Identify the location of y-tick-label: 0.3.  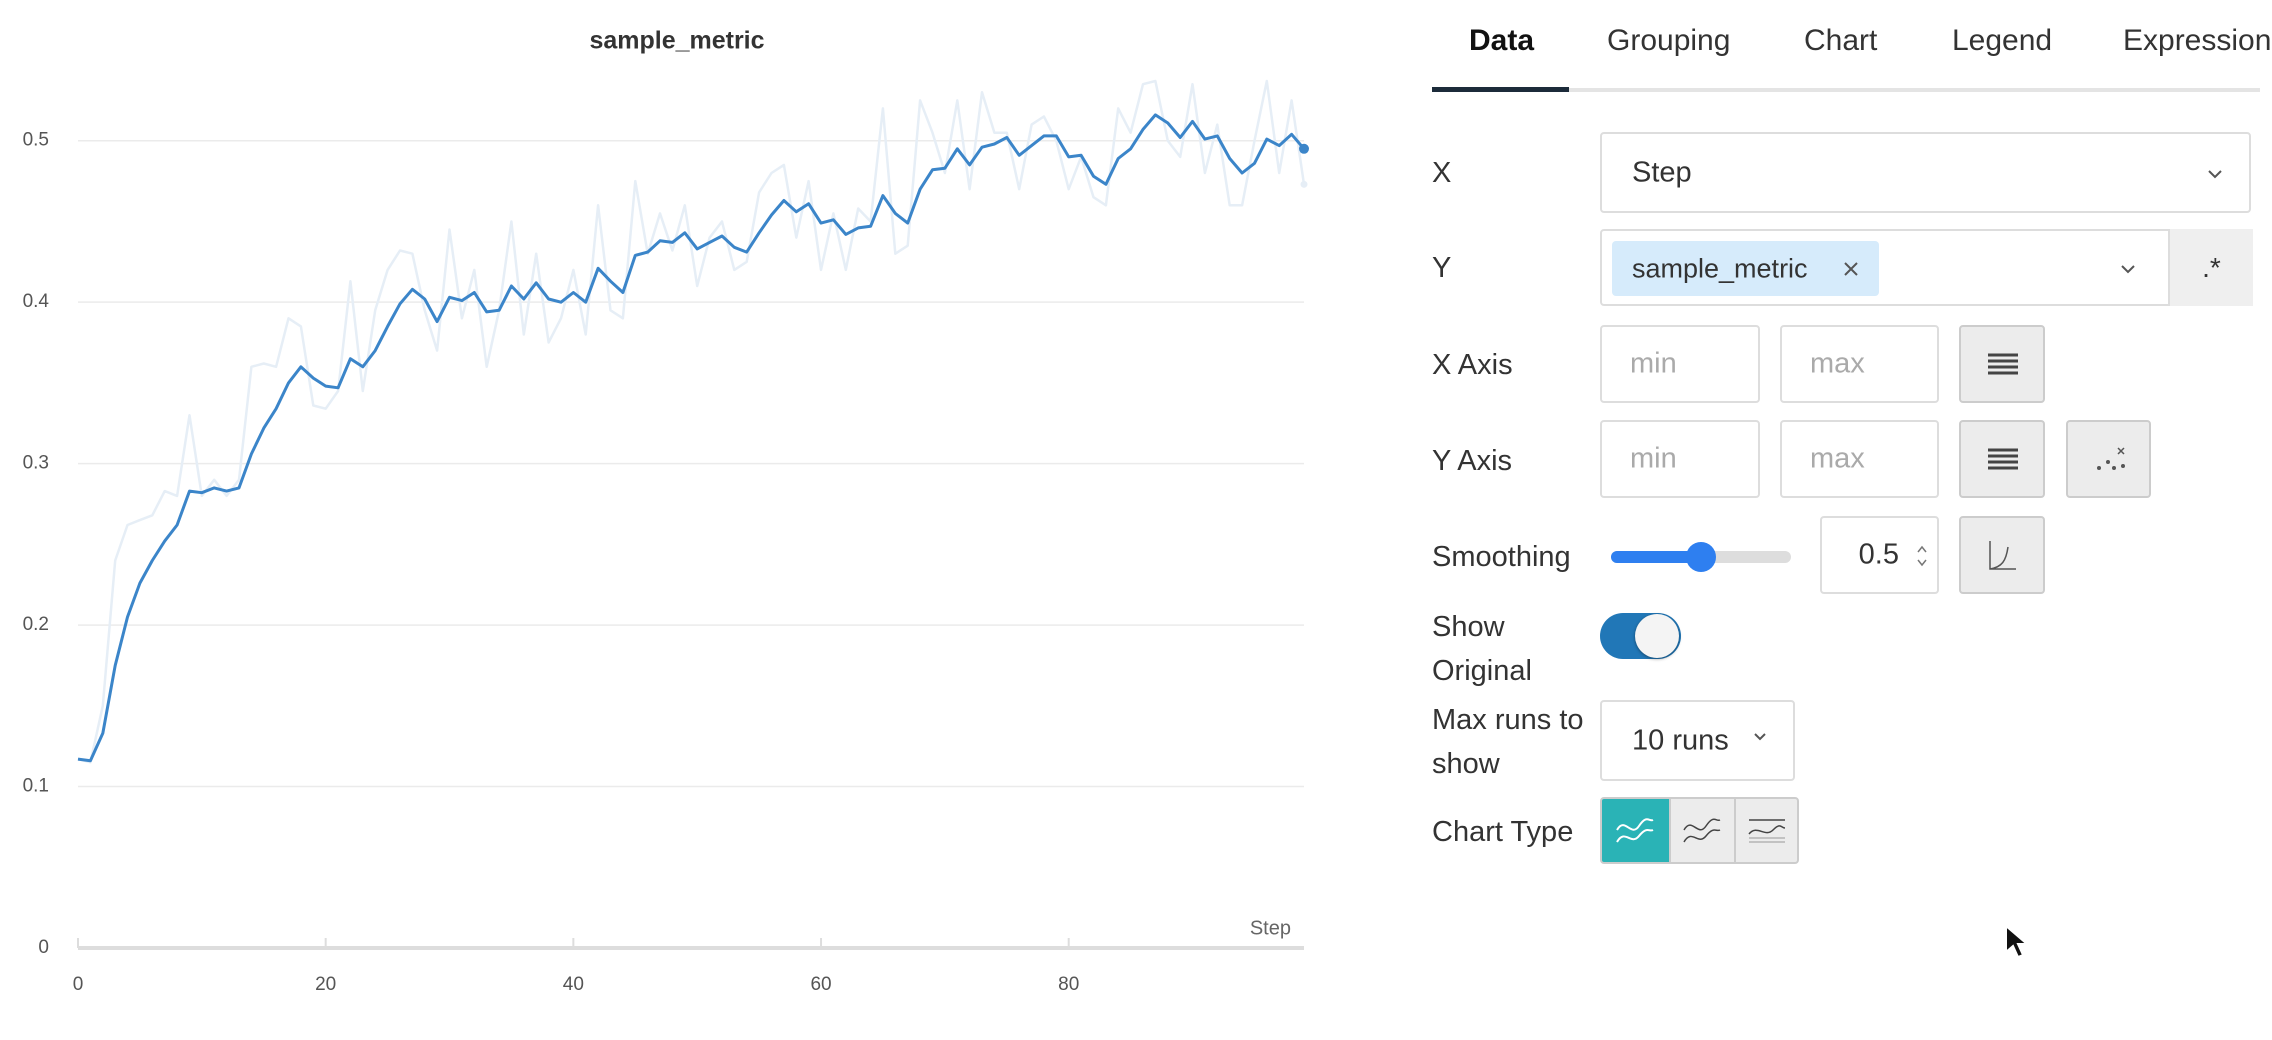
(36, 463).